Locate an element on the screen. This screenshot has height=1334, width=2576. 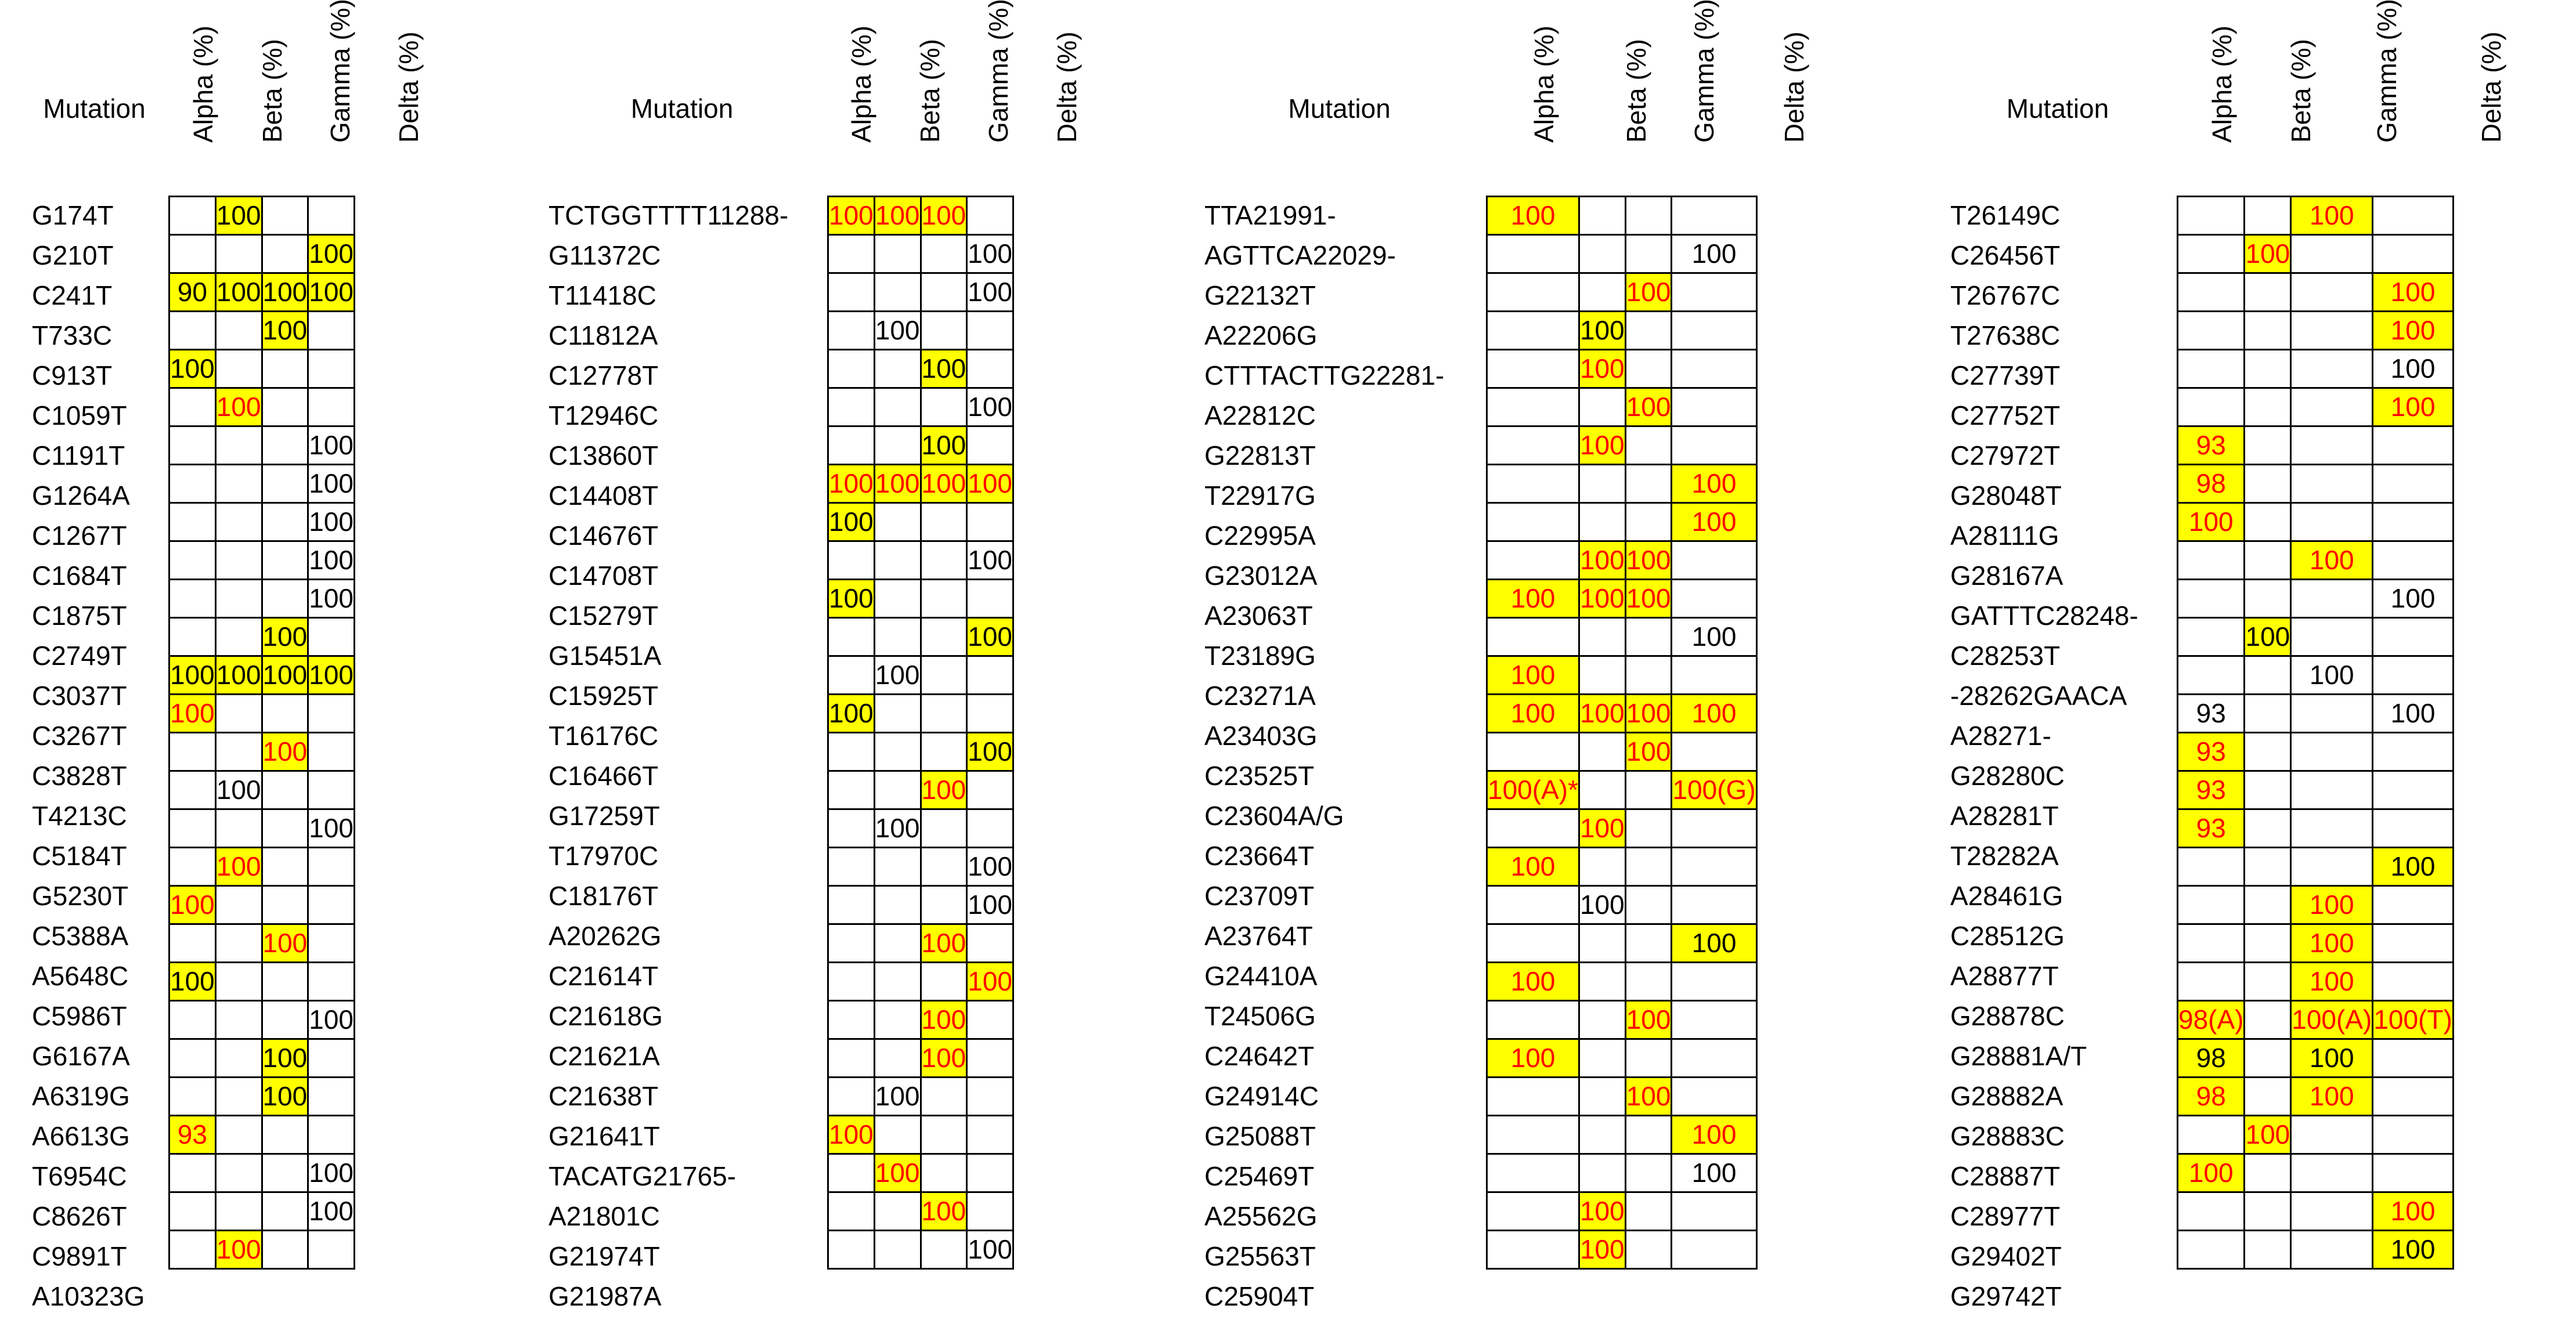
mutation-label: T27638C is located at coordinates (2006, 335).